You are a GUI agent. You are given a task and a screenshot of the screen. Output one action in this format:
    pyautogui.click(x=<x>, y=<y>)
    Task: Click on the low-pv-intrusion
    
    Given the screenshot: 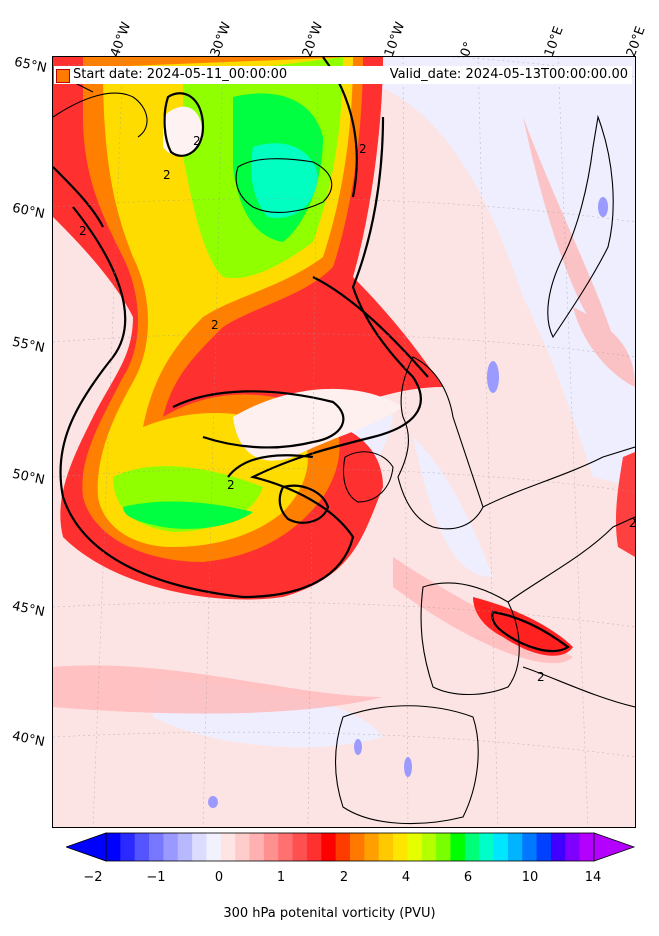 What is the action you would take?
    pyautogui.click(x=318, y=424)
    